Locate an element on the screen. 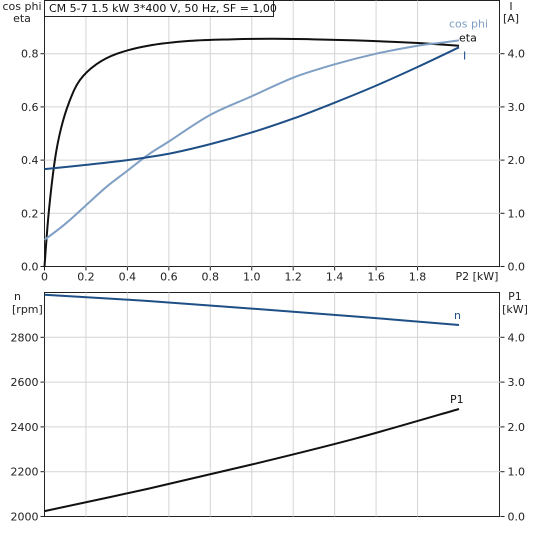  bottom-y2-tick-label: 2.0 is located at coordinates (517, 427).